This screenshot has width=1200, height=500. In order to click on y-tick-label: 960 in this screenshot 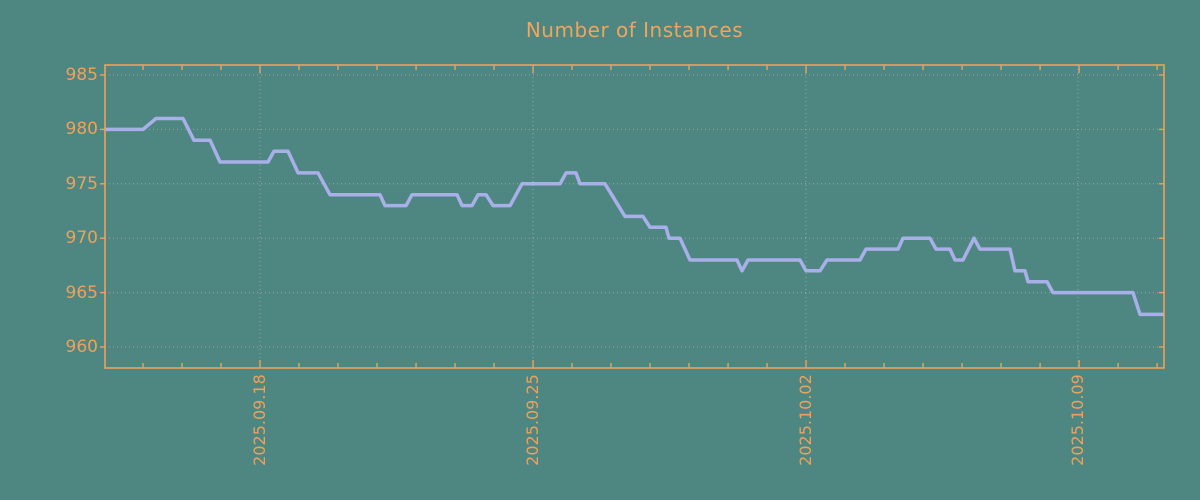, I will do `click(81, 347)`.